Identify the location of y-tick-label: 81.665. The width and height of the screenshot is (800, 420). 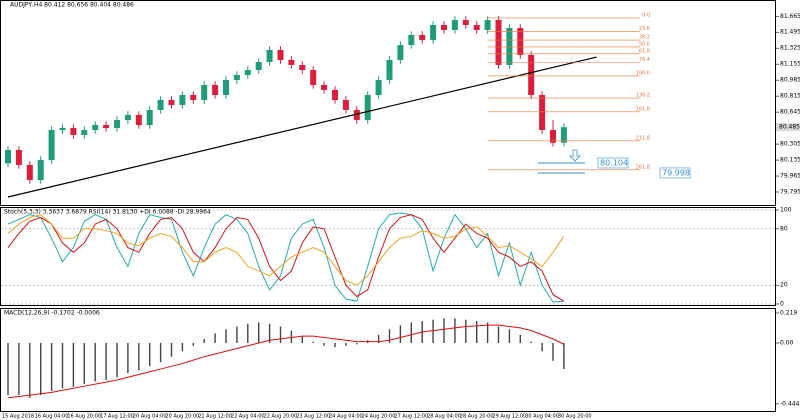
(790, 16).